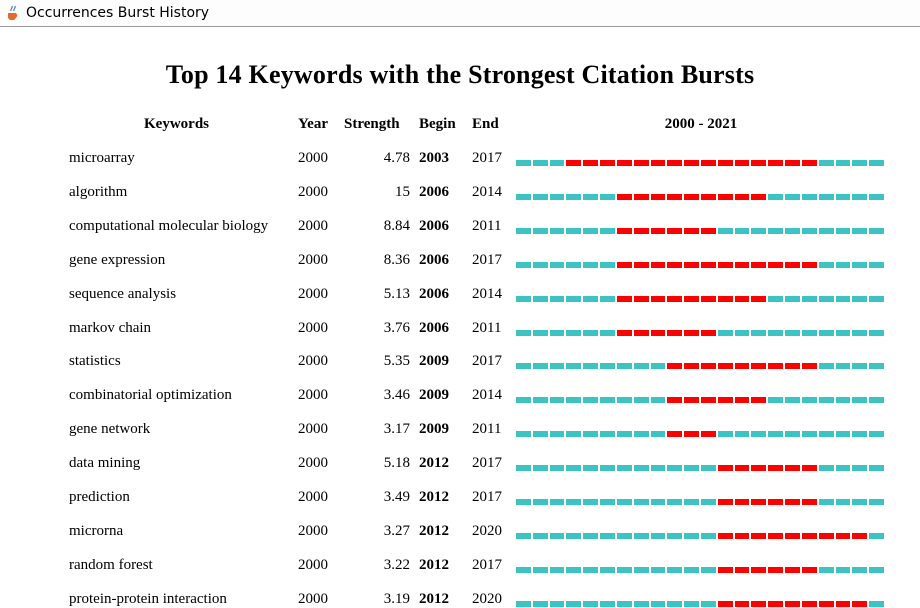  What do you see at coordinates (487, 395) in the screenshot?
I see `end-cell: 2014` at bounding box center [487, 395].